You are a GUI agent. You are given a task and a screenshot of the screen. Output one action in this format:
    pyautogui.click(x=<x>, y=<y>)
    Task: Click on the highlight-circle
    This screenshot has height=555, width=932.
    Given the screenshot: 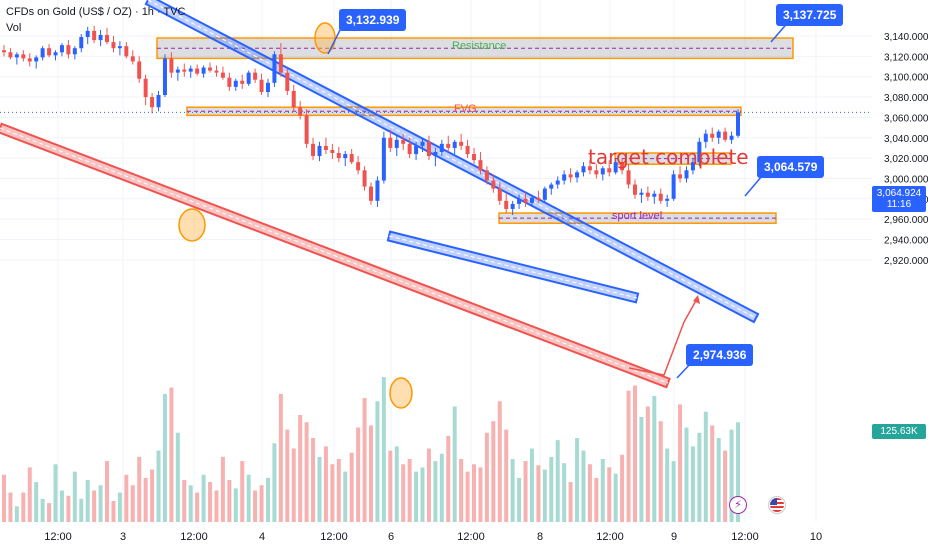 What is the action you would take?
    pyautogui.click(x=325, y=38)
    